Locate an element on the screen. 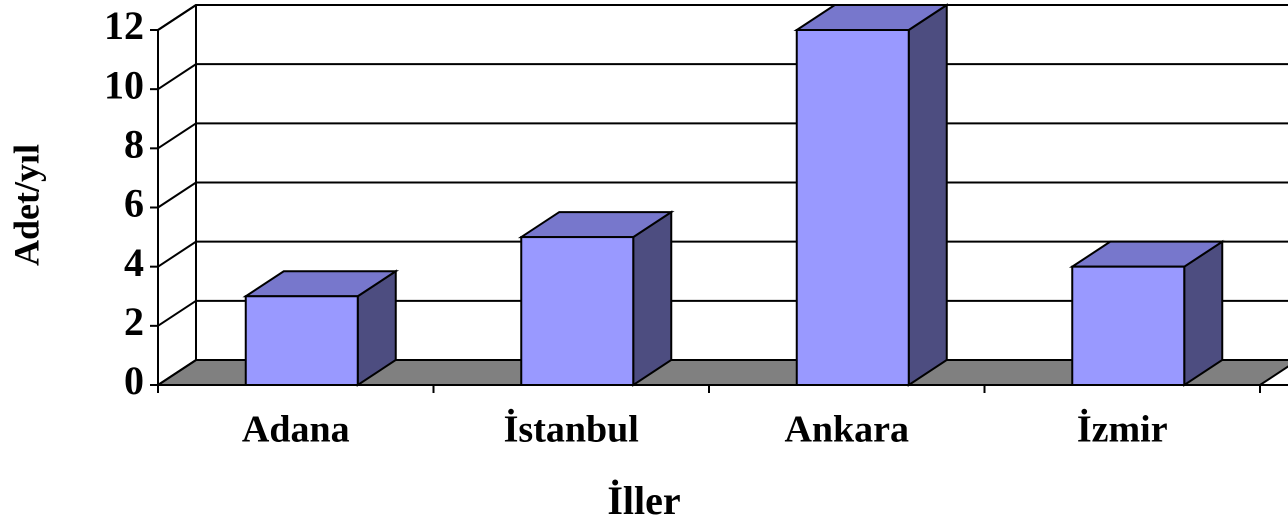  x-tick-label: Ankara is located at coordinates (846, 430).